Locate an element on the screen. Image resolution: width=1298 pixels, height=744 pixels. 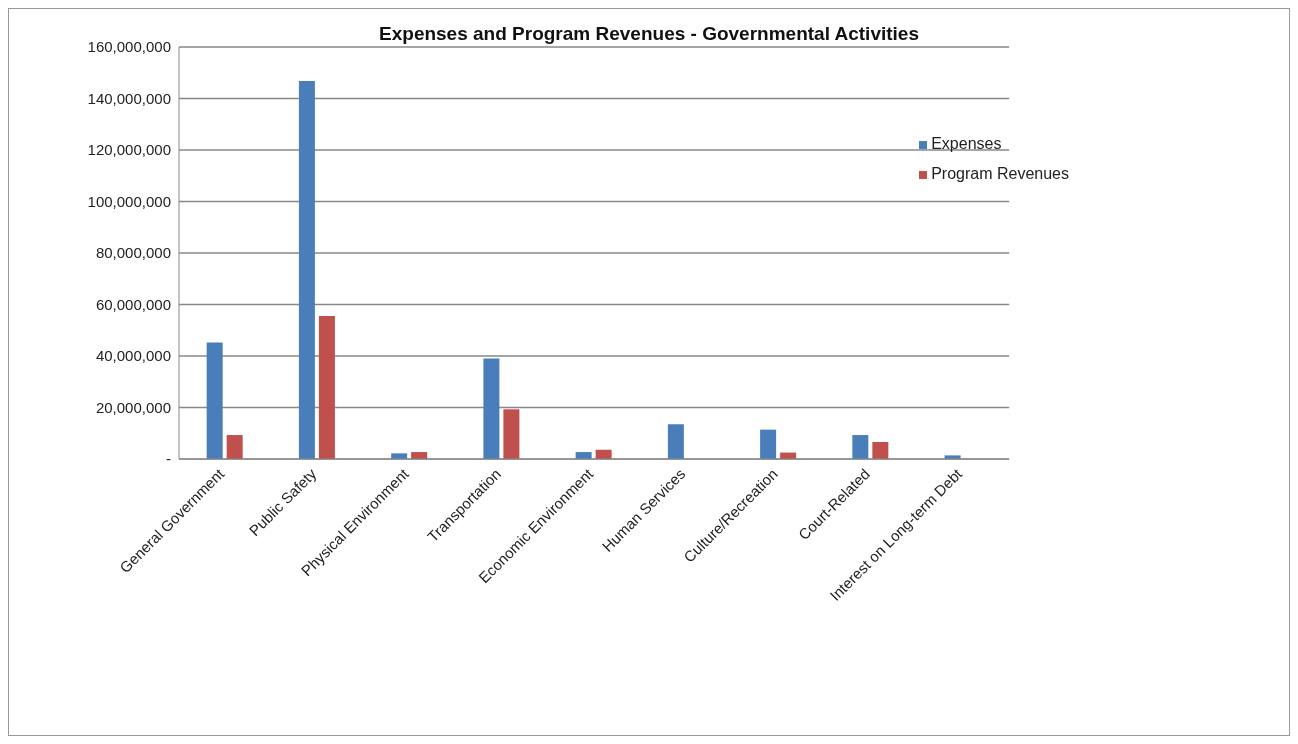
legend-label: Expenses is located at coordinates (966, 143).